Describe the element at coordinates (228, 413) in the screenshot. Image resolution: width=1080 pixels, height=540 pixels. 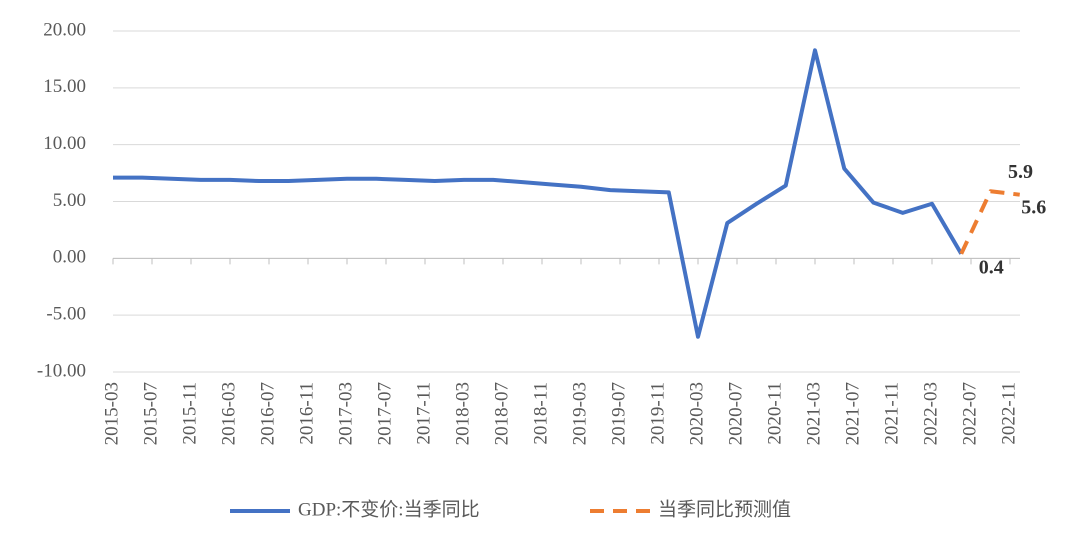
I see `x-tick-label: 2016-03` at that location.